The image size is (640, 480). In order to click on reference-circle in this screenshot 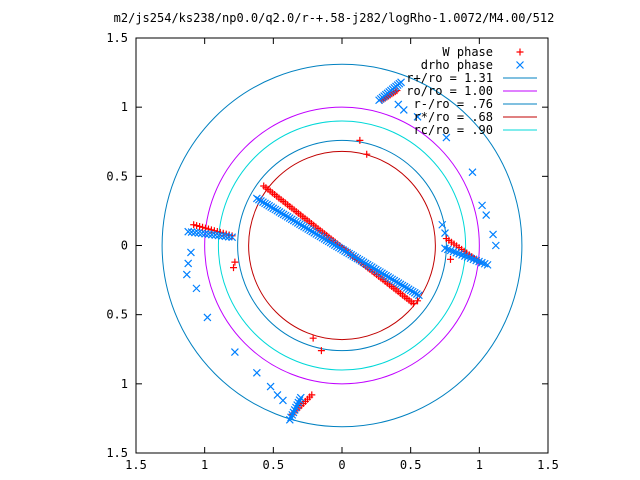, I will do `click(342, 245)`.